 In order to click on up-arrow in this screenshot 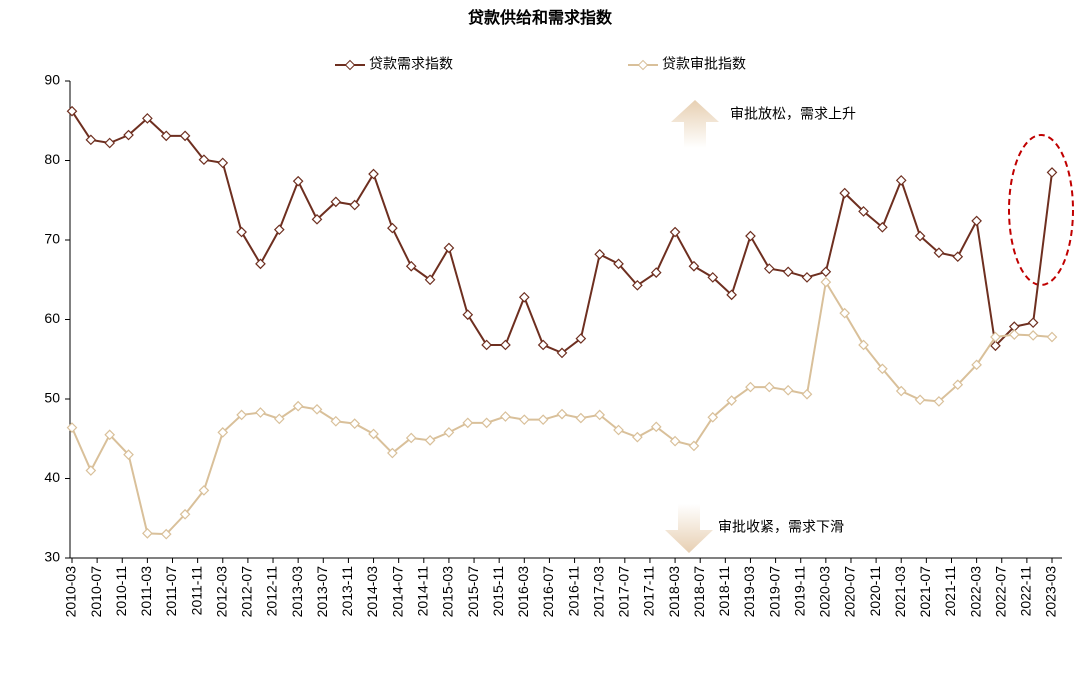, I will do `click(695, 124)`.